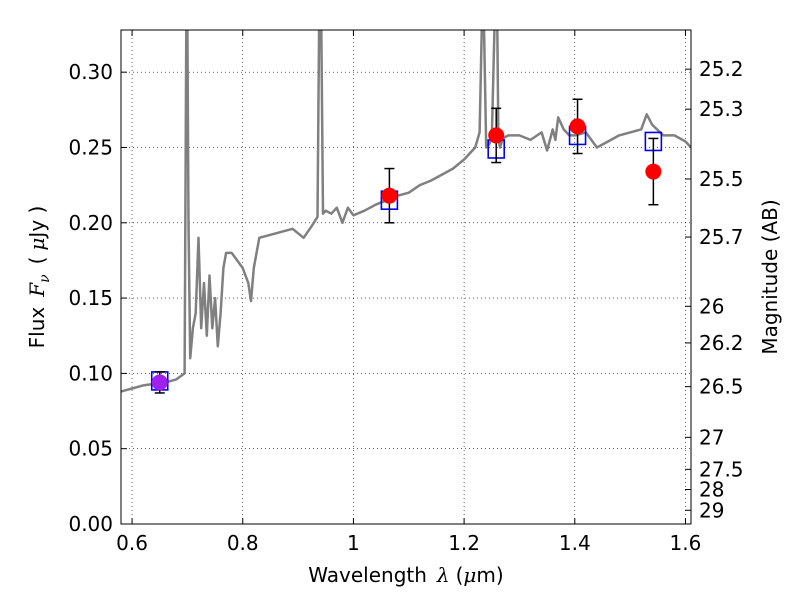 The width and height of the screenshot is (800, 600). Describe the element at coordinates (37, 244) in the screenshot. I see `y-axis-label-unit-mu: μ` at that location.